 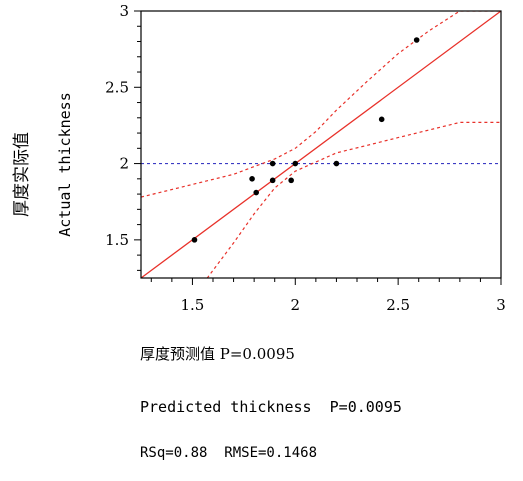 I want to click on x-tick-label: 1.5, so click(x=192, y=305).